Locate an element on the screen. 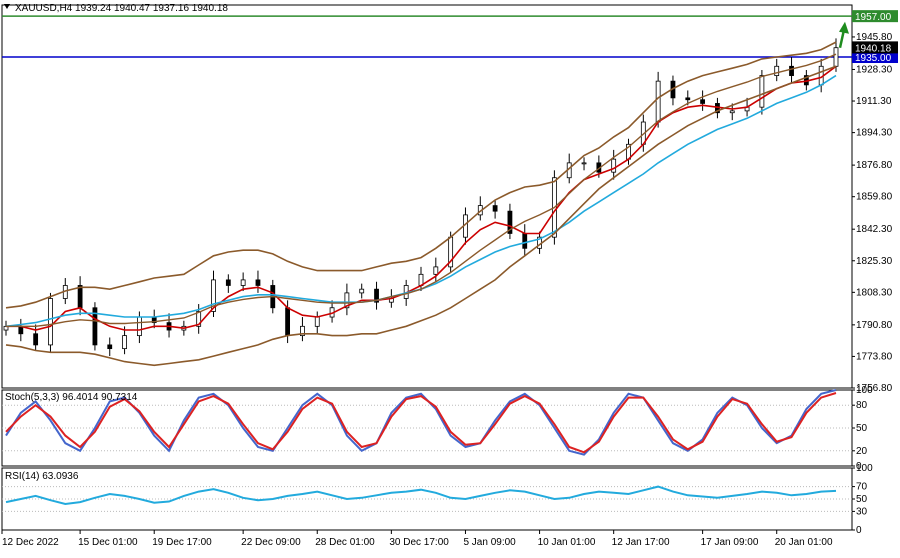 The image size is (900, 558). level-label: 1935.00 is located at coordinates (873, 58).